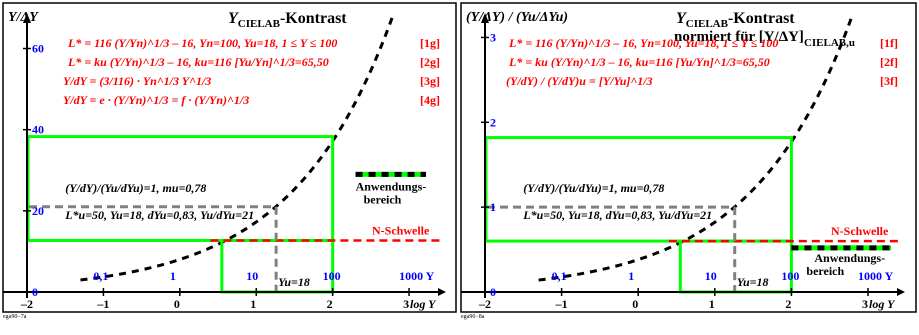  I want to click on y-tick-label: 2, so click(493, 122).